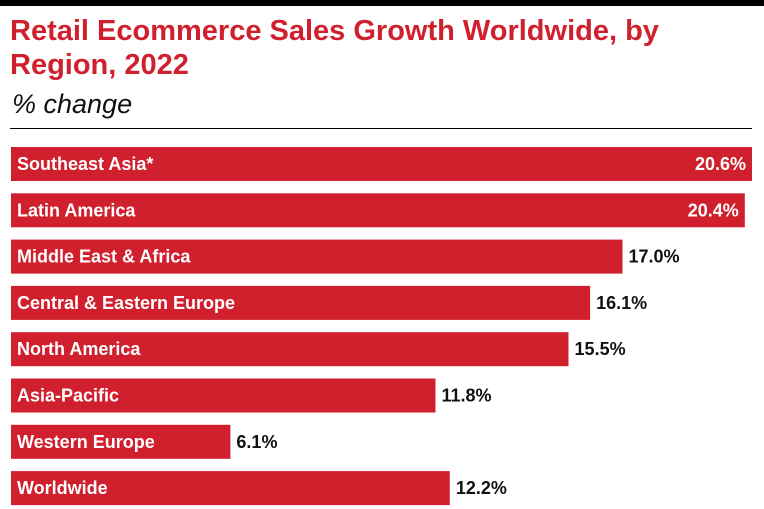 This screenshot has height=509, width=764. Describe the element at coordinates (76, 210) in the screenshot. I see `category-label-latin-america: Latin America` at that location.